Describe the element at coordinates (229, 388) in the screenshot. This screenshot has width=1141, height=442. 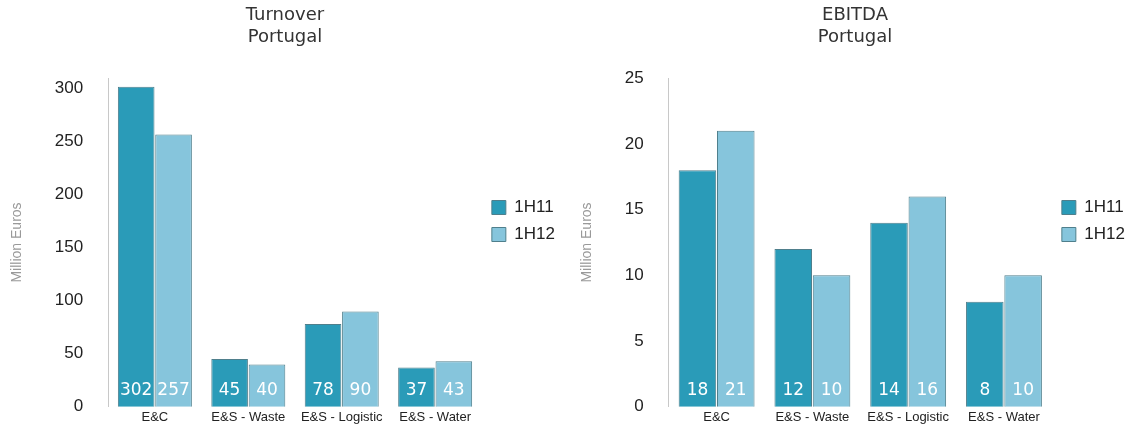
I see `data-label: 45` at that location.